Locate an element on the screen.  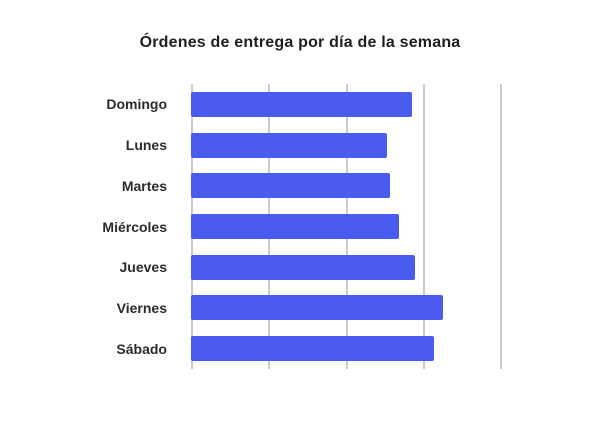
bar-lunes is located at coordinates (289, 145).